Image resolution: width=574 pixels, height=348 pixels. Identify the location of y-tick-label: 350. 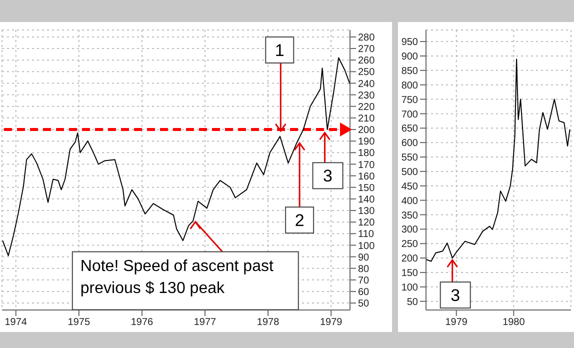
(409, 216).